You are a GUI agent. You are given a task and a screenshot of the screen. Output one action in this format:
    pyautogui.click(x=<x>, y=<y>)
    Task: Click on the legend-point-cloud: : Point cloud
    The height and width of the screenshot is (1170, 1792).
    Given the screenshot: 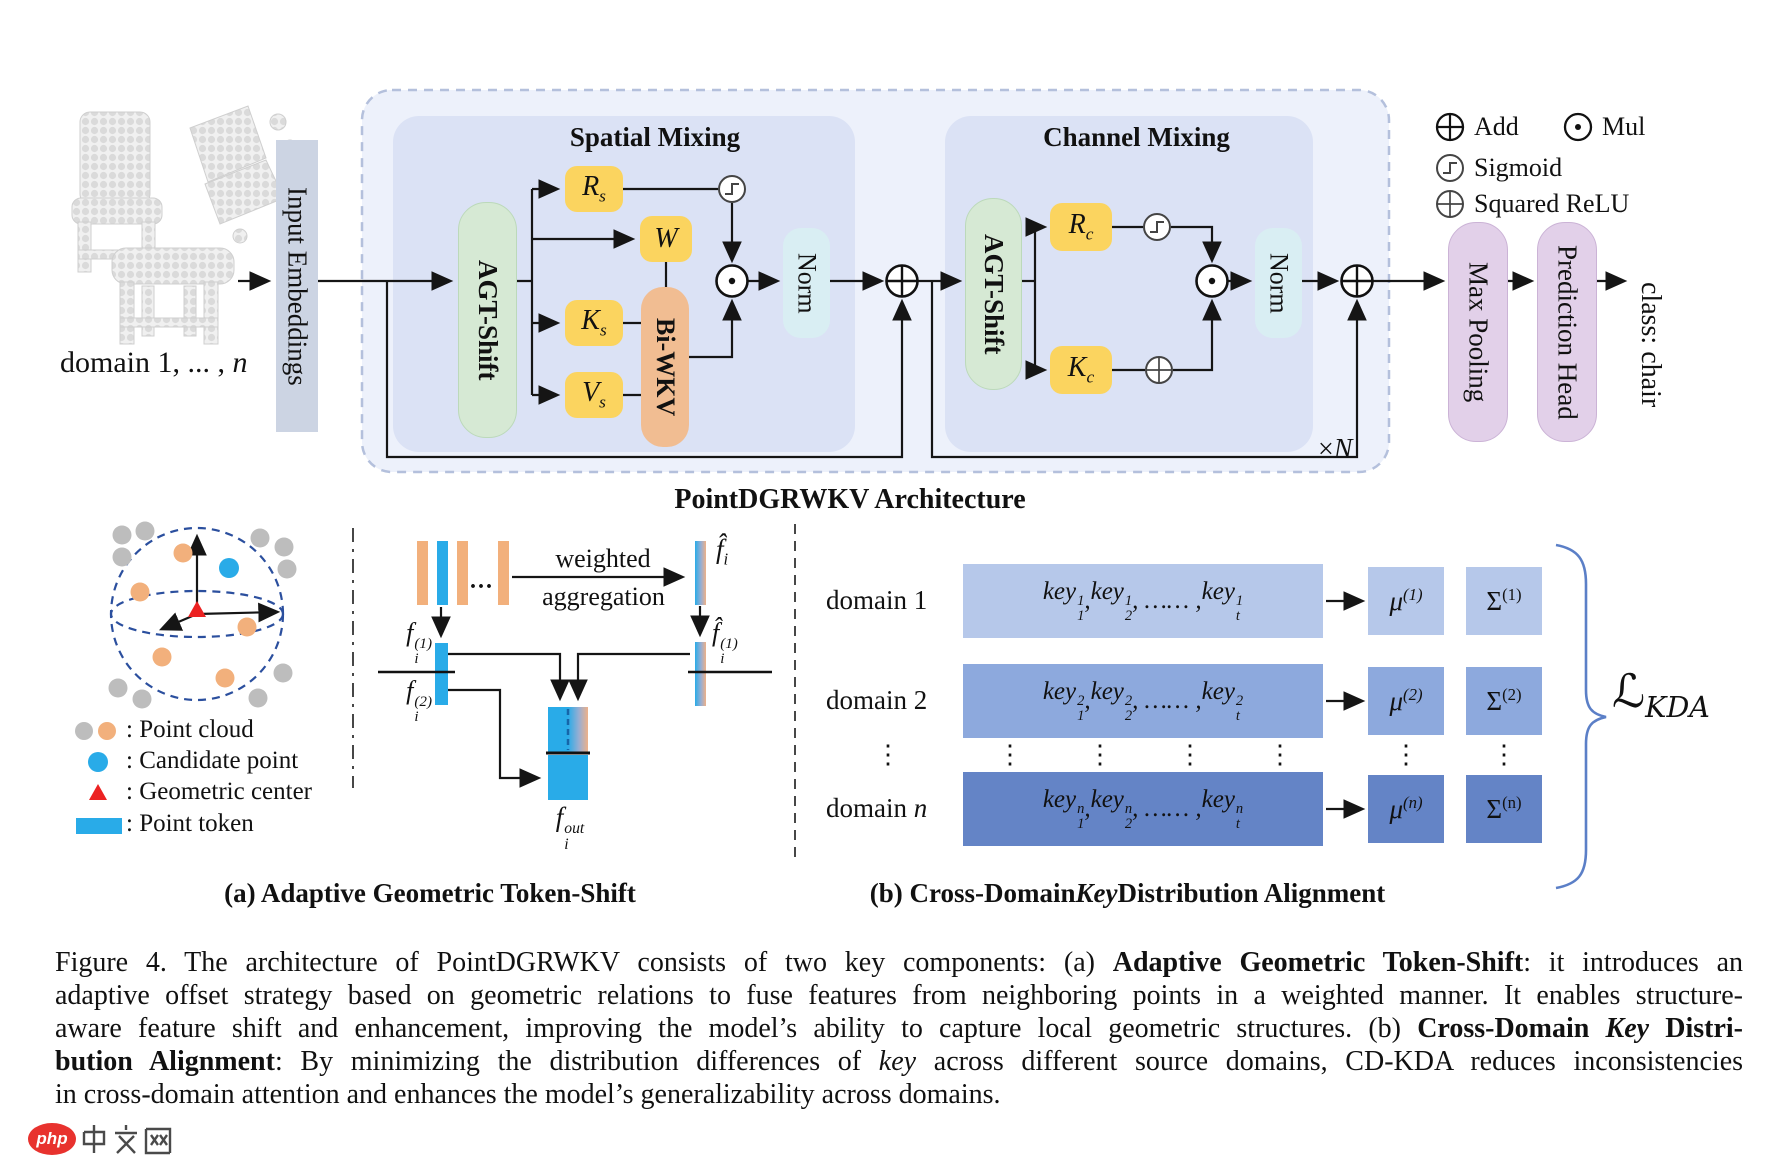 What is the action you would take?
    pyautogui.click(x=190, y=729)
    